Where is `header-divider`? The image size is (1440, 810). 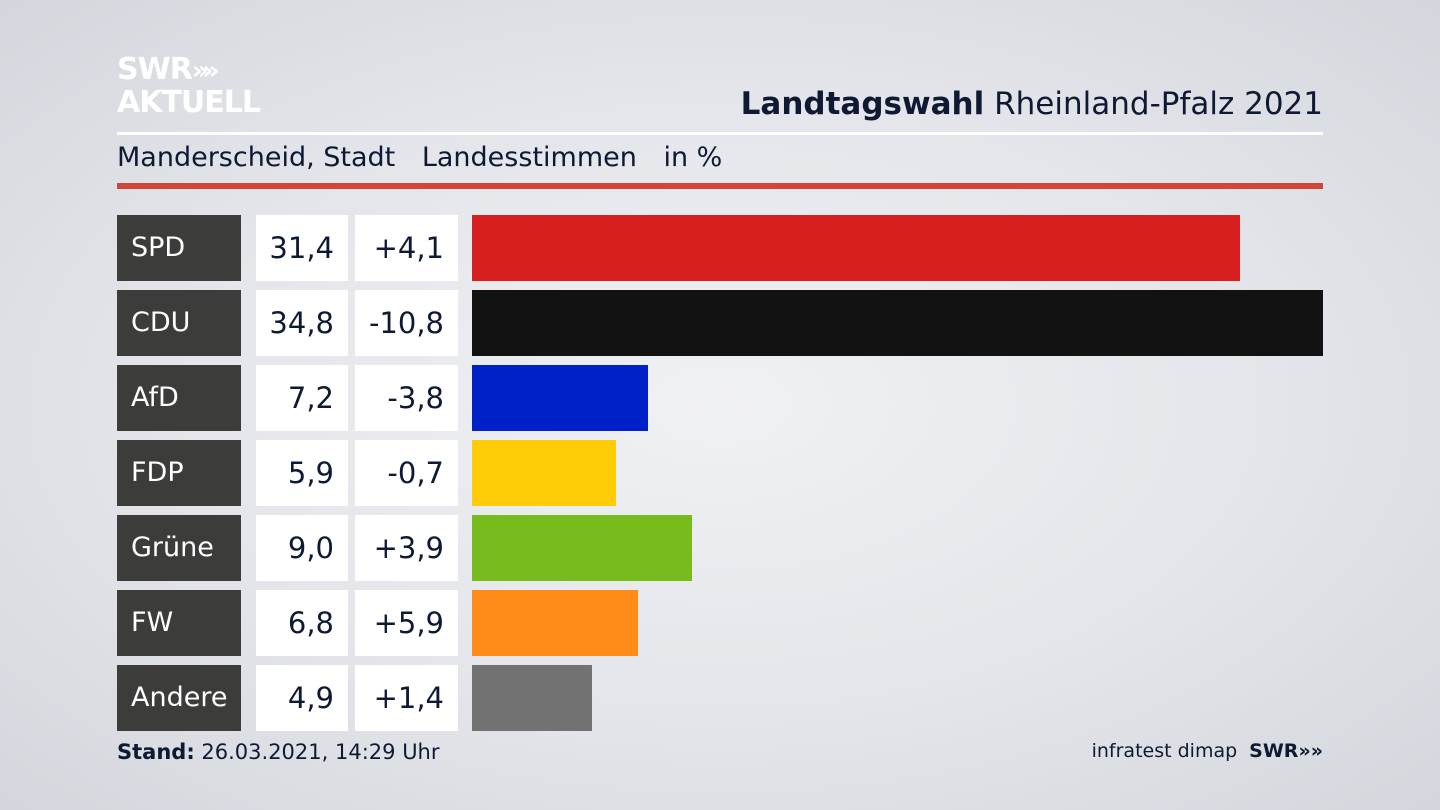 header-divider is located at coordinates (720, 133).